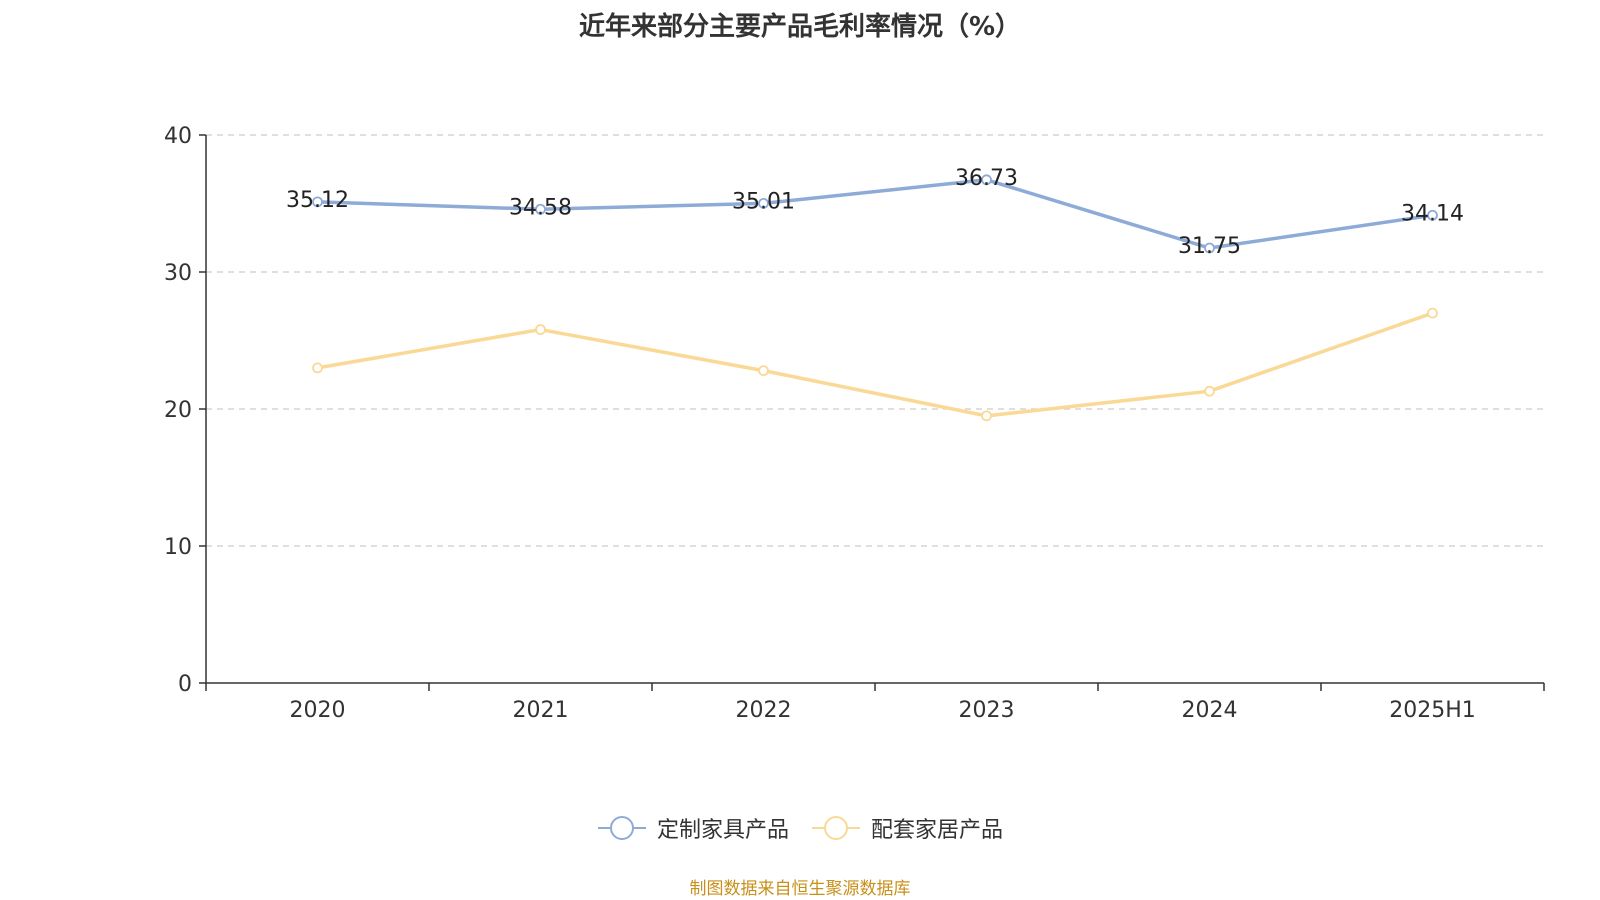 The width and height of the screenshot is (1600, 900). Describe the element at coordinates (178, 410) in the screenshot. I see `y-tick-label: 20` at that location.